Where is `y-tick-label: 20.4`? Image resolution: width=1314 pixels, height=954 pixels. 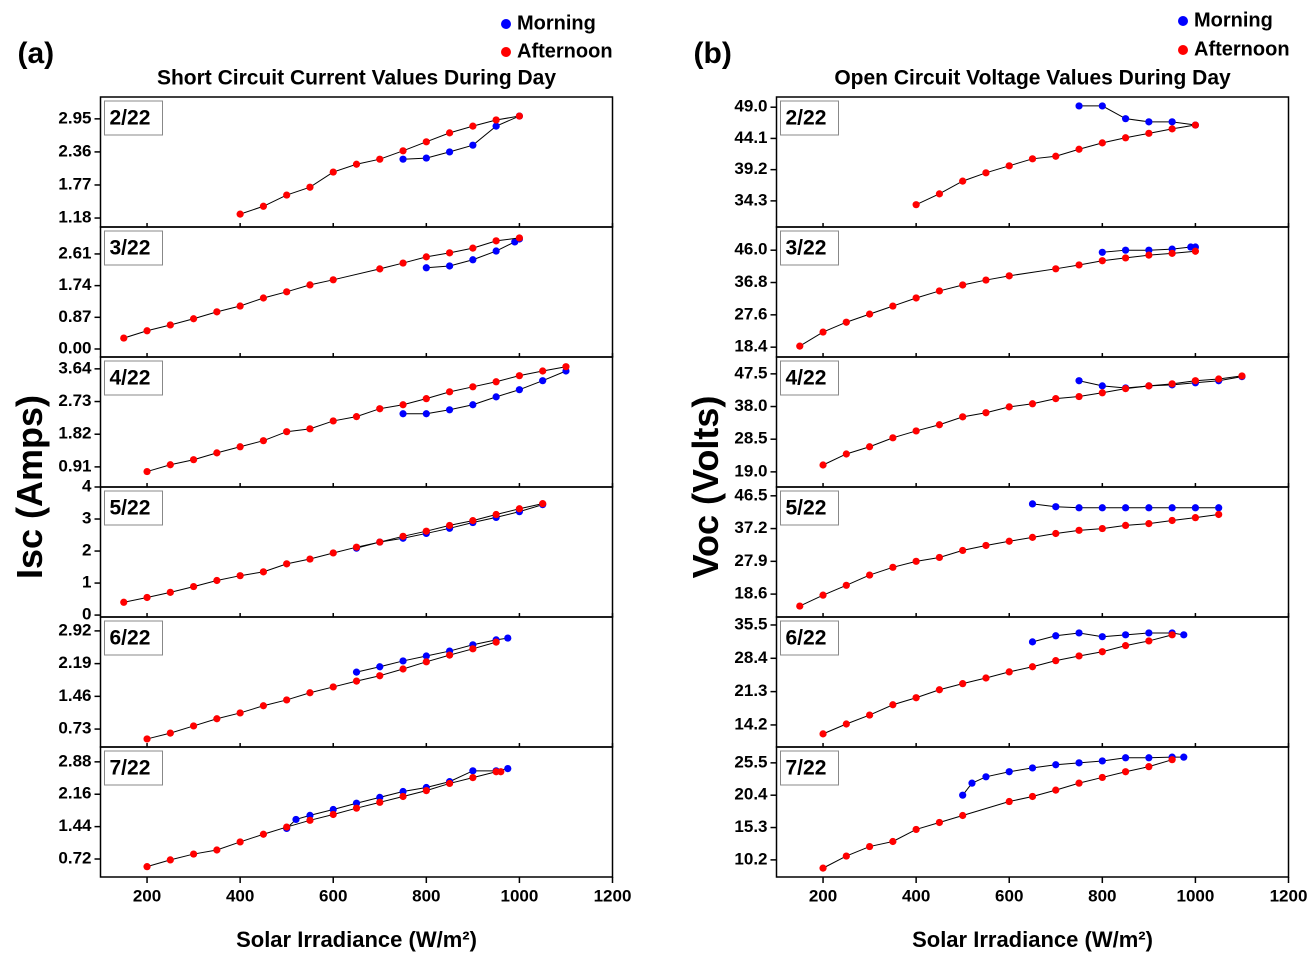 y-tick-label: 20.4 is located at coordinates (751, 794).